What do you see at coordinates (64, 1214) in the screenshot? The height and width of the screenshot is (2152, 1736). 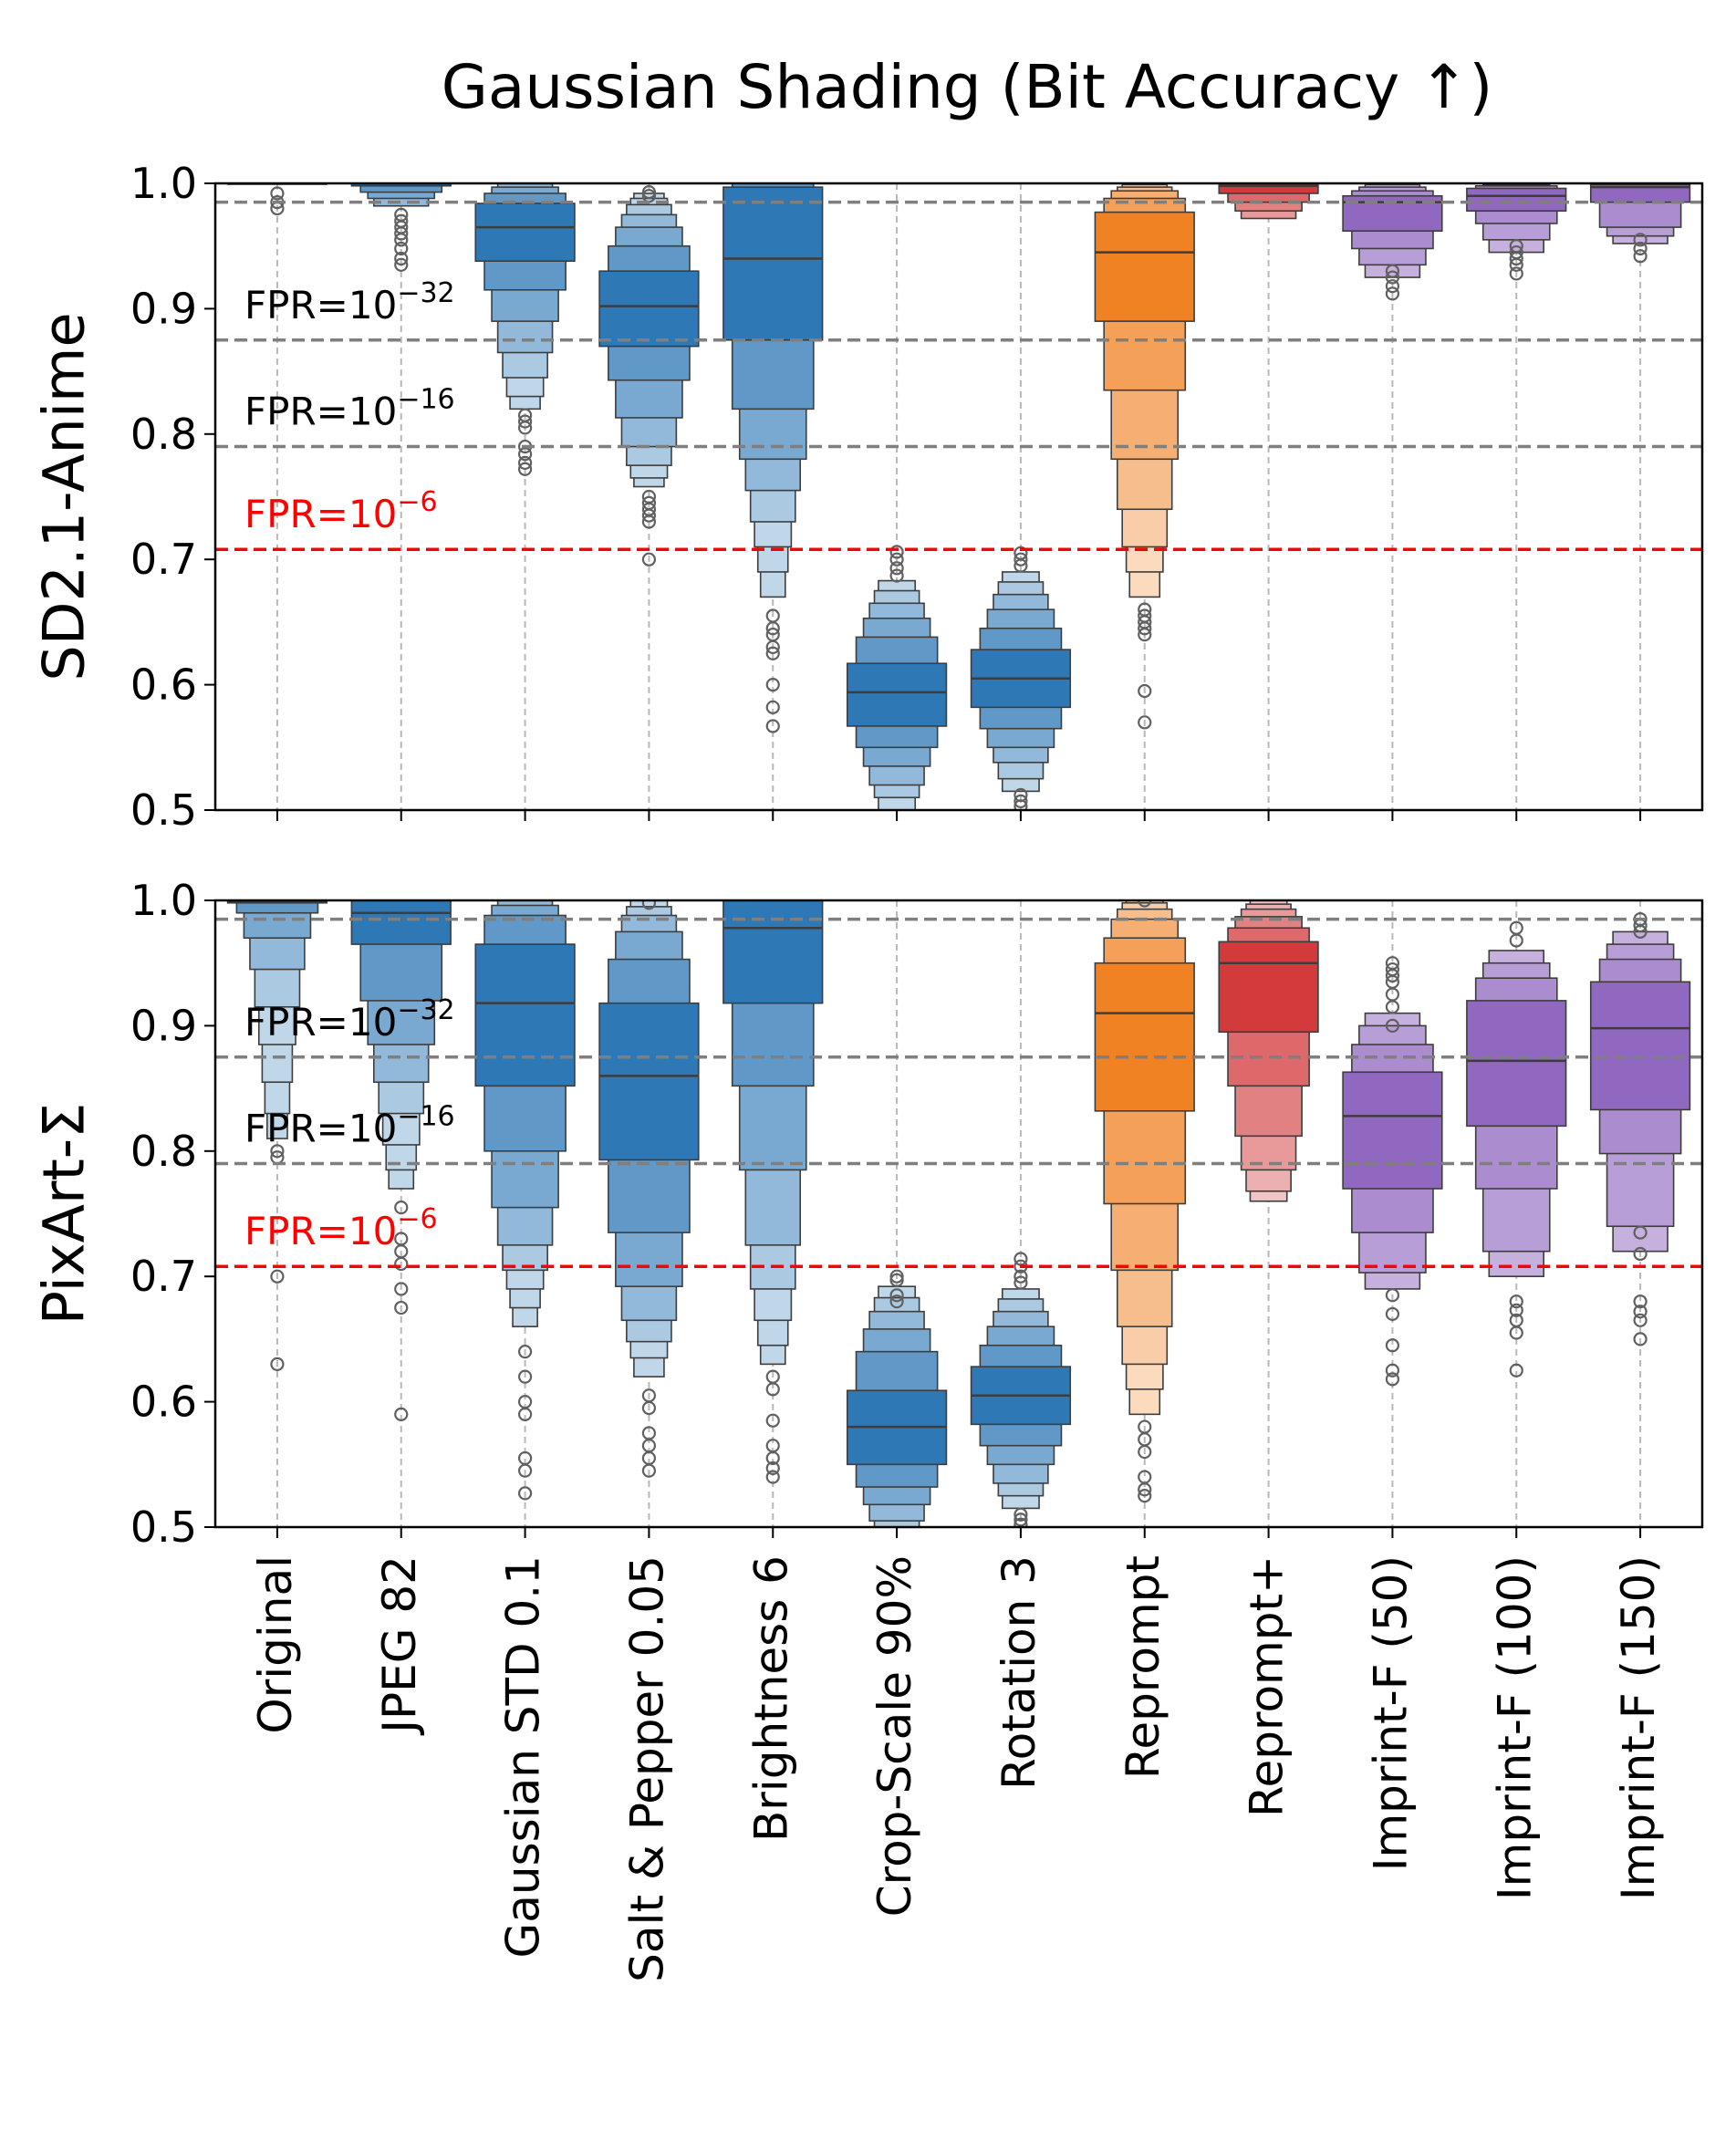 I see `y-axis-label: PixArt-Σ` at bounding box center [64, 1214].